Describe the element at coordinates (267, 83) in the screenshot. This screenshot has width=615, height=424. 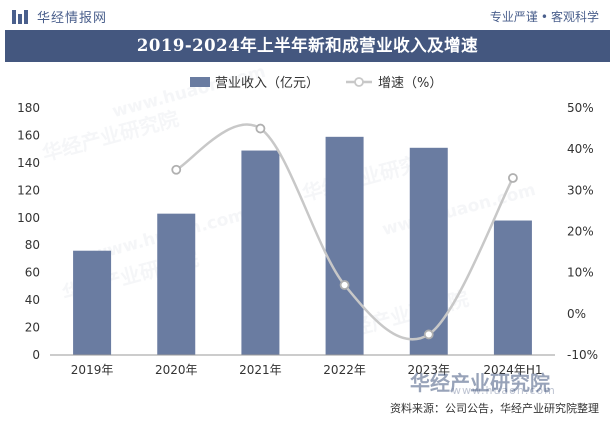
I see `legend-label: 营业收入（亿元）` at that location.